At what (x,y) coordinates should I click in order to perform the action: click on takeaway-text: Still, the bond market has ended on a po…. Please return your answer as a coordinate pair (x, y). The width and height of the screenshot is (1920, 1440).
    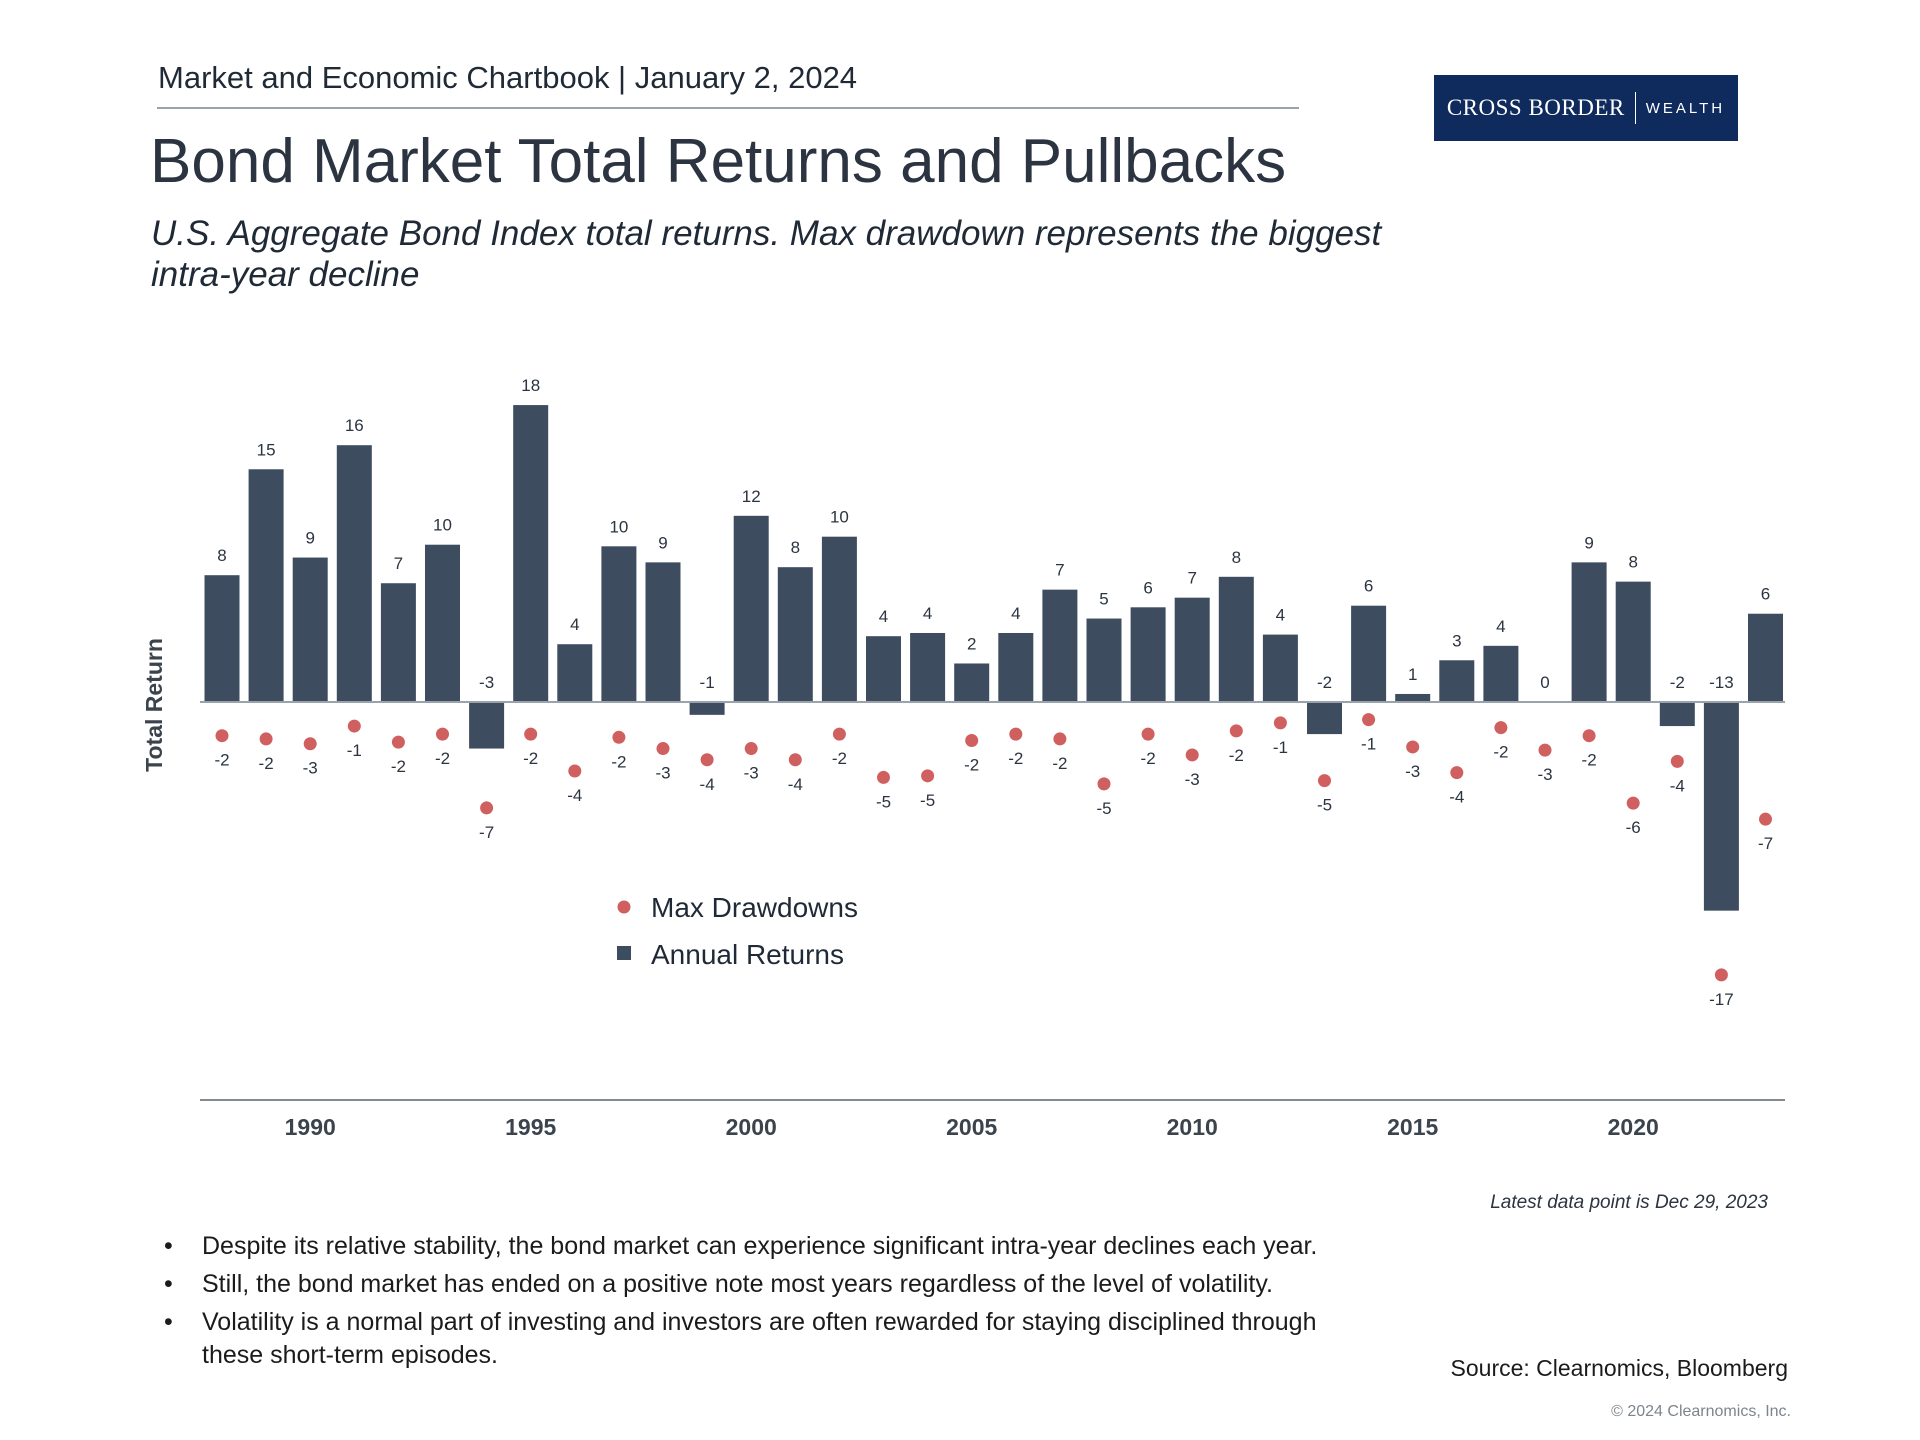
    Looking at the image, I should click on (737, 1284).